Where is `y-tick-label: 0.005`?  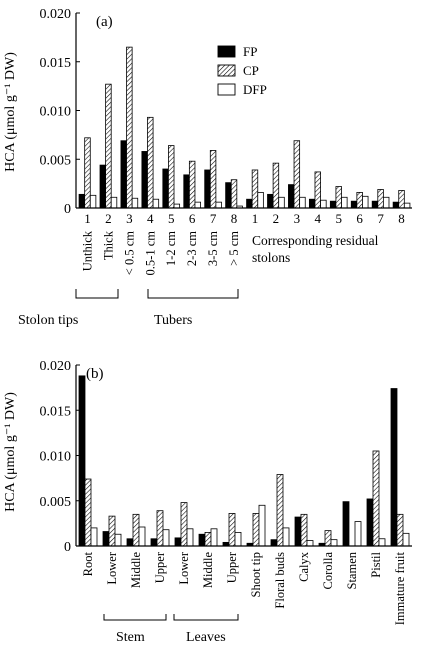 y-tick-label: 0.005 is located at coordinates (56, 502).